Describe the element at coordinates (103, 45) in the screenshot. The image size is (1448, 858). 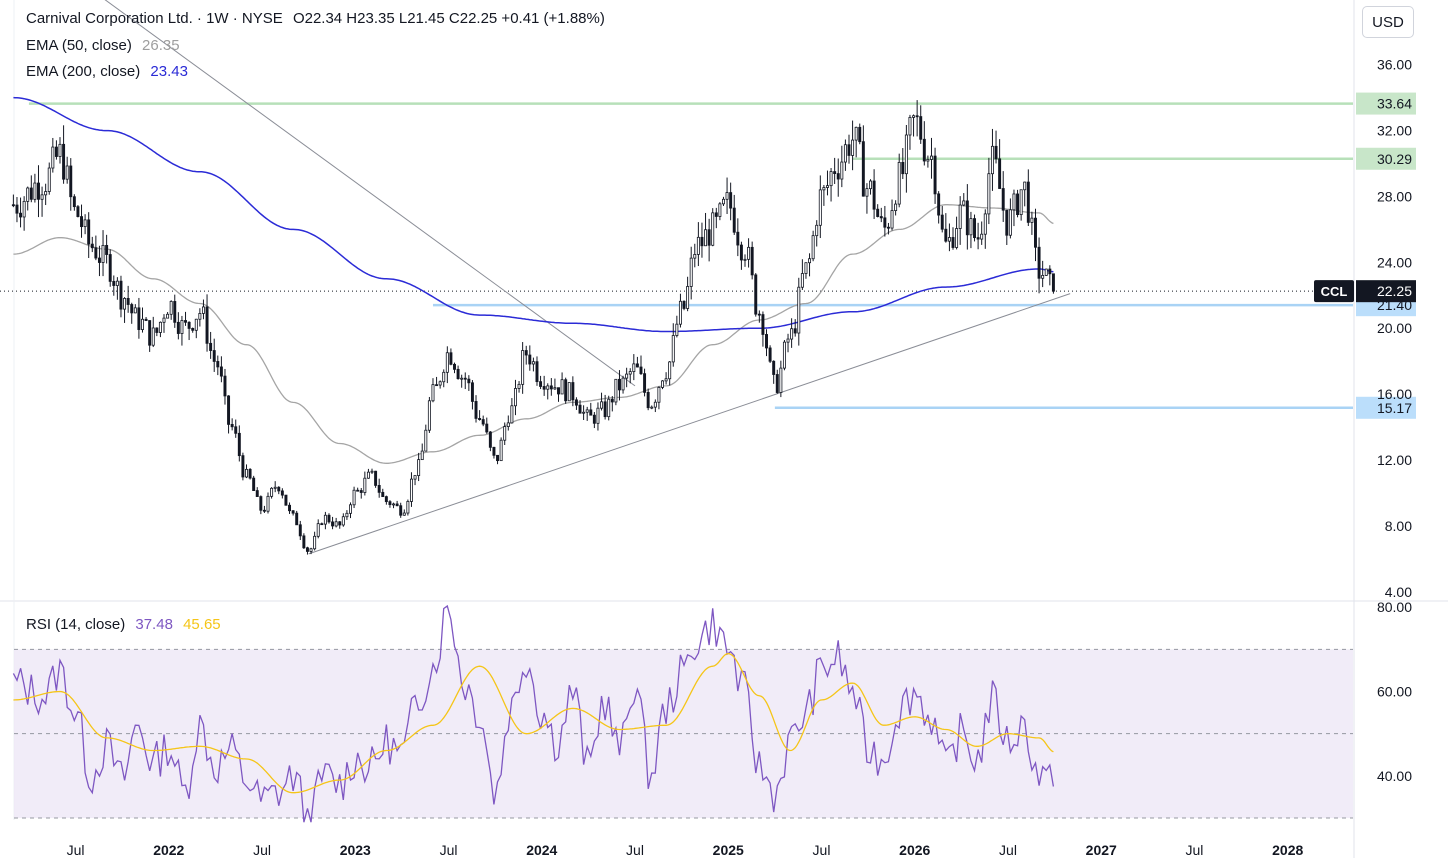
I see `ema50-legend: EMA (50, close) 26.35` at that location.